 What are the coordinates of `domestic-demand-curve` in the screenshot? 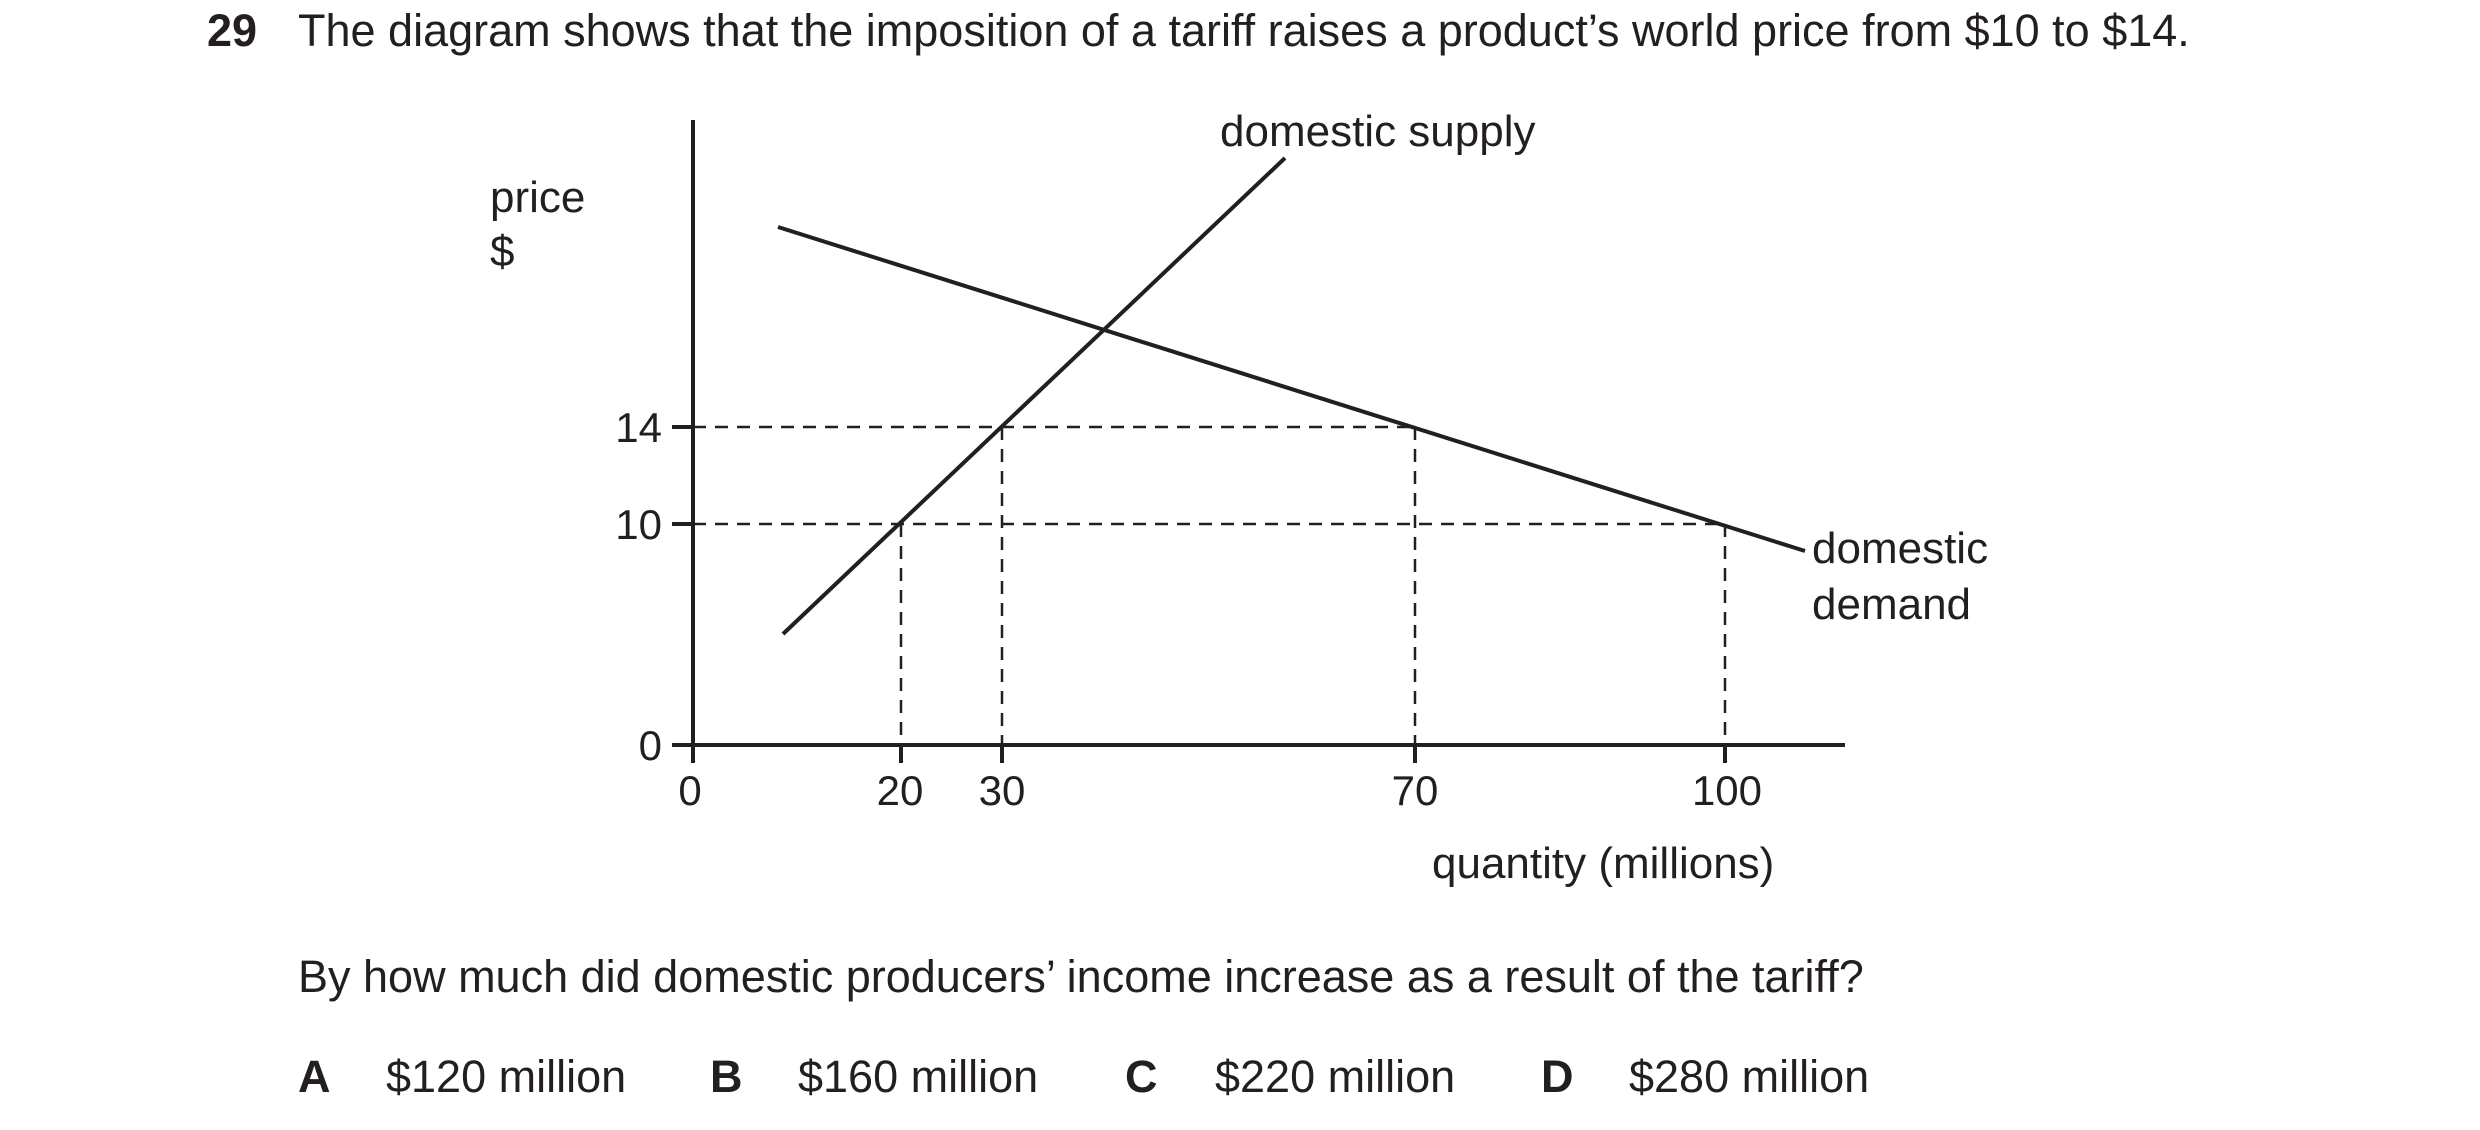 It's located at (1291, 389).